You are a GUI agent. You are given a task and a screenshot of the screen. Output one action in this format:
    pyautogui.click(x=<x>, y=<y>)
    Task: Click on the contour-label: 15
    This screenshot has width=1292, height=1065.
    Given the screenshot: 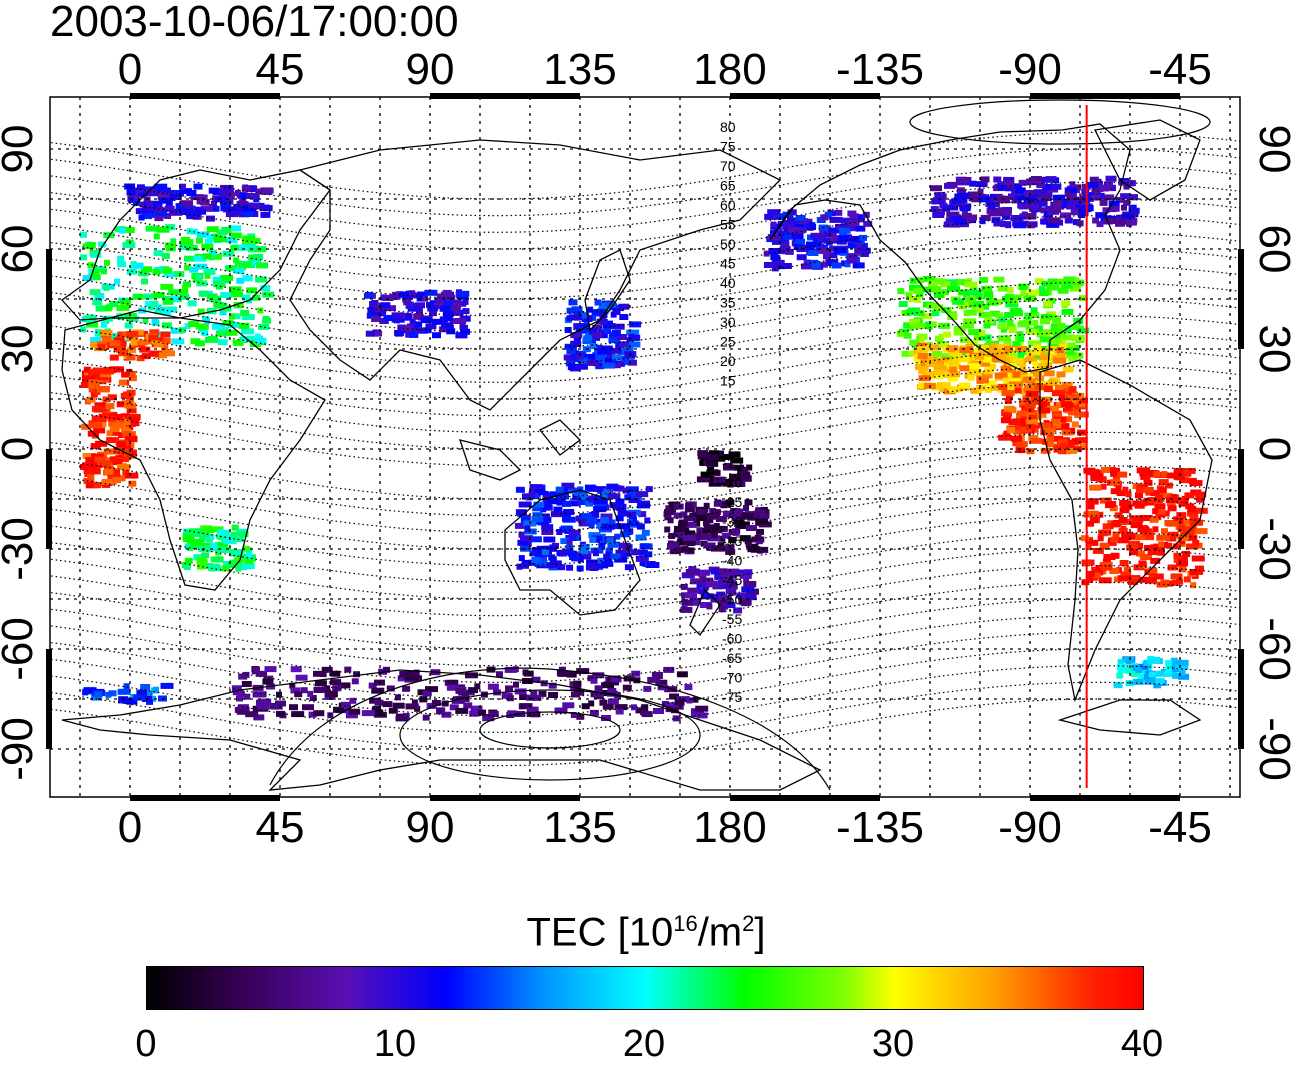 What is the action you would take?
    pyautogui.click(x=728, y=381)
    